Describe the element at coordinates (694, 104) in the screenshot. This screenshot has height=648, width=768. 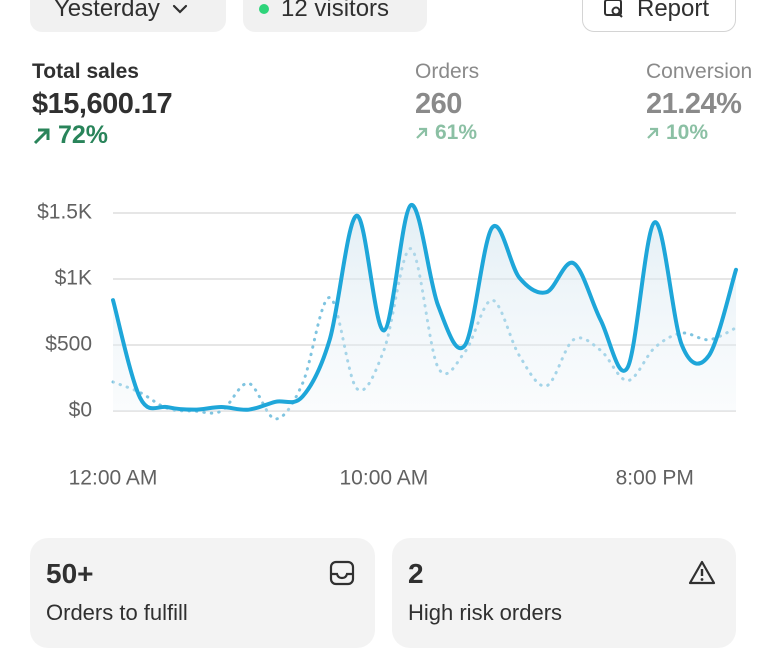
I see `metric-value: 21.24%` at that location.